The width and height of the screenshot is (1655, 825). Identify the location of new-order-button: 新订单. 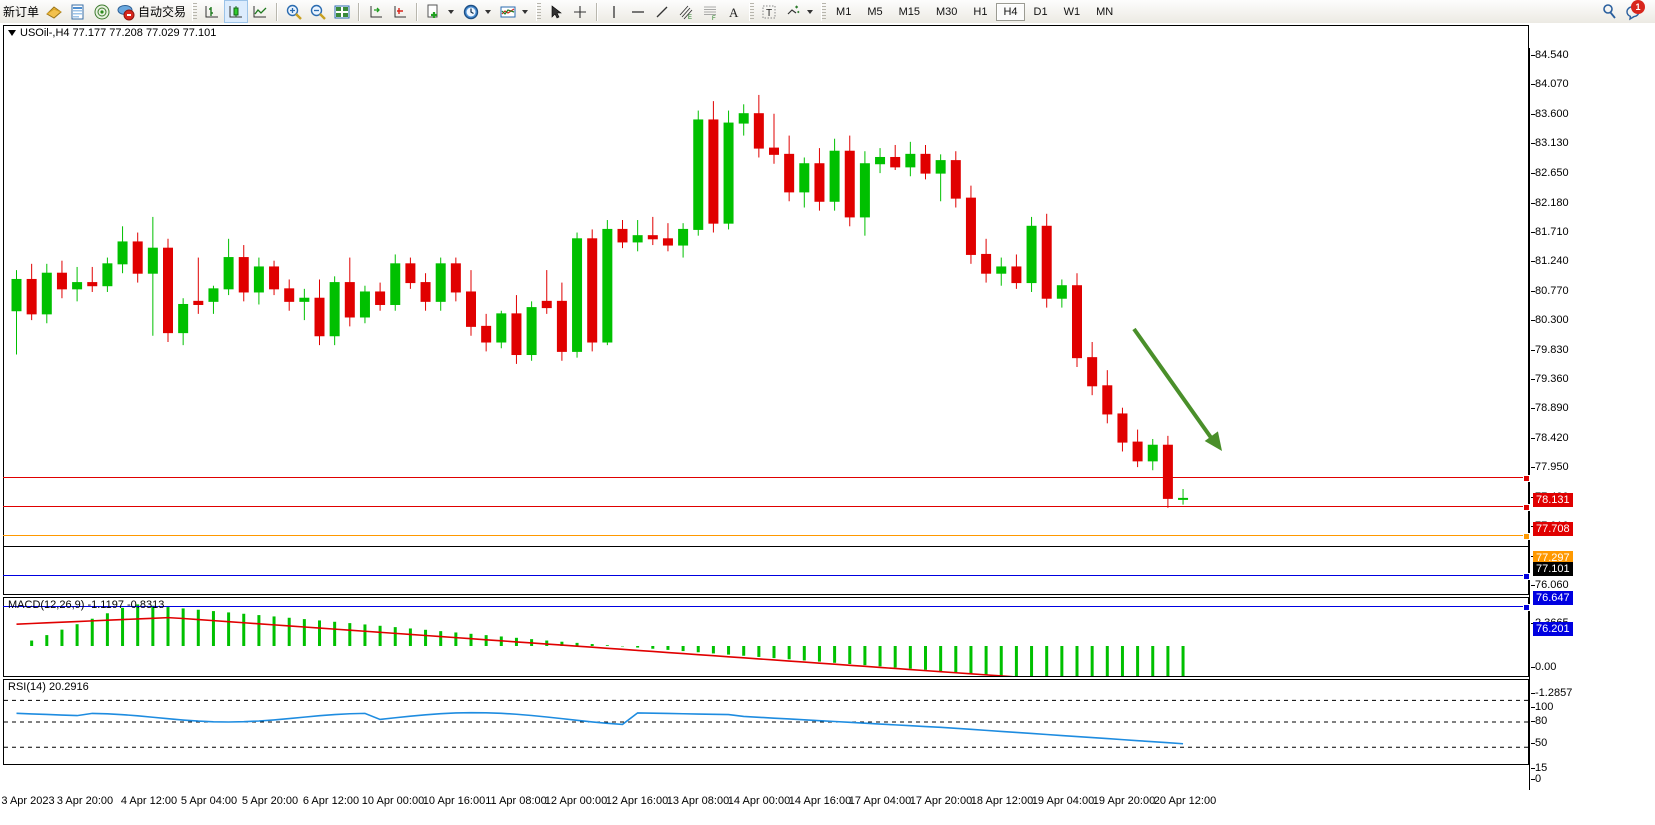
(21, 11).